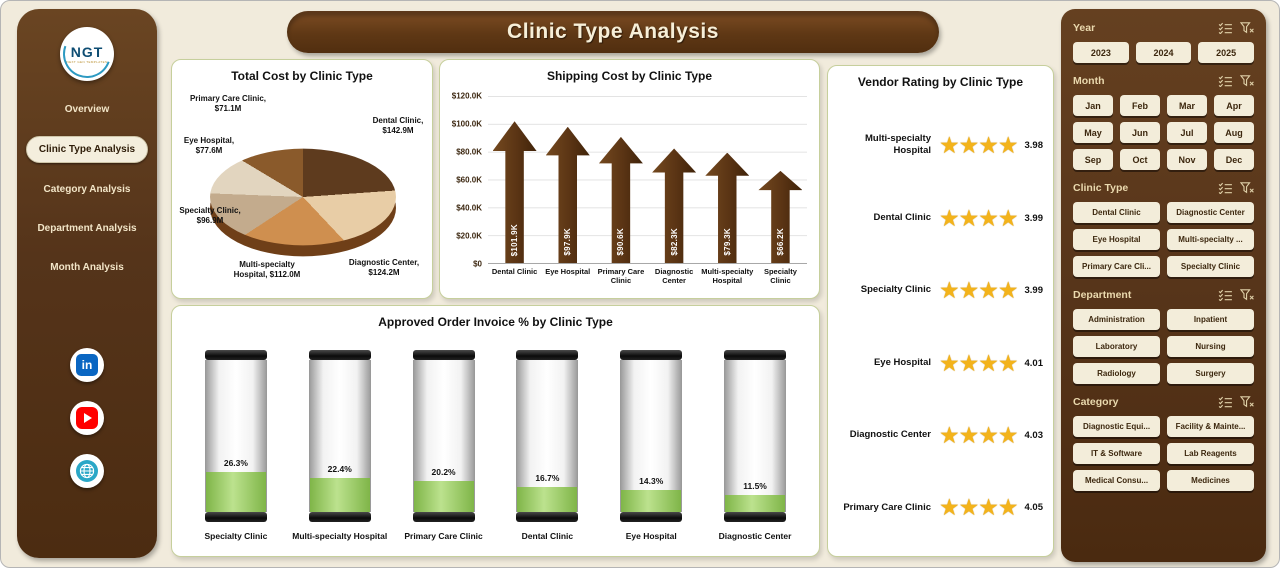 Image resolution: width=1280 pixels, height=568 pixels. Describe the element at coordinates (651, 436) in the screenshot. I see `battery-gauge: 14.3%` at that location.